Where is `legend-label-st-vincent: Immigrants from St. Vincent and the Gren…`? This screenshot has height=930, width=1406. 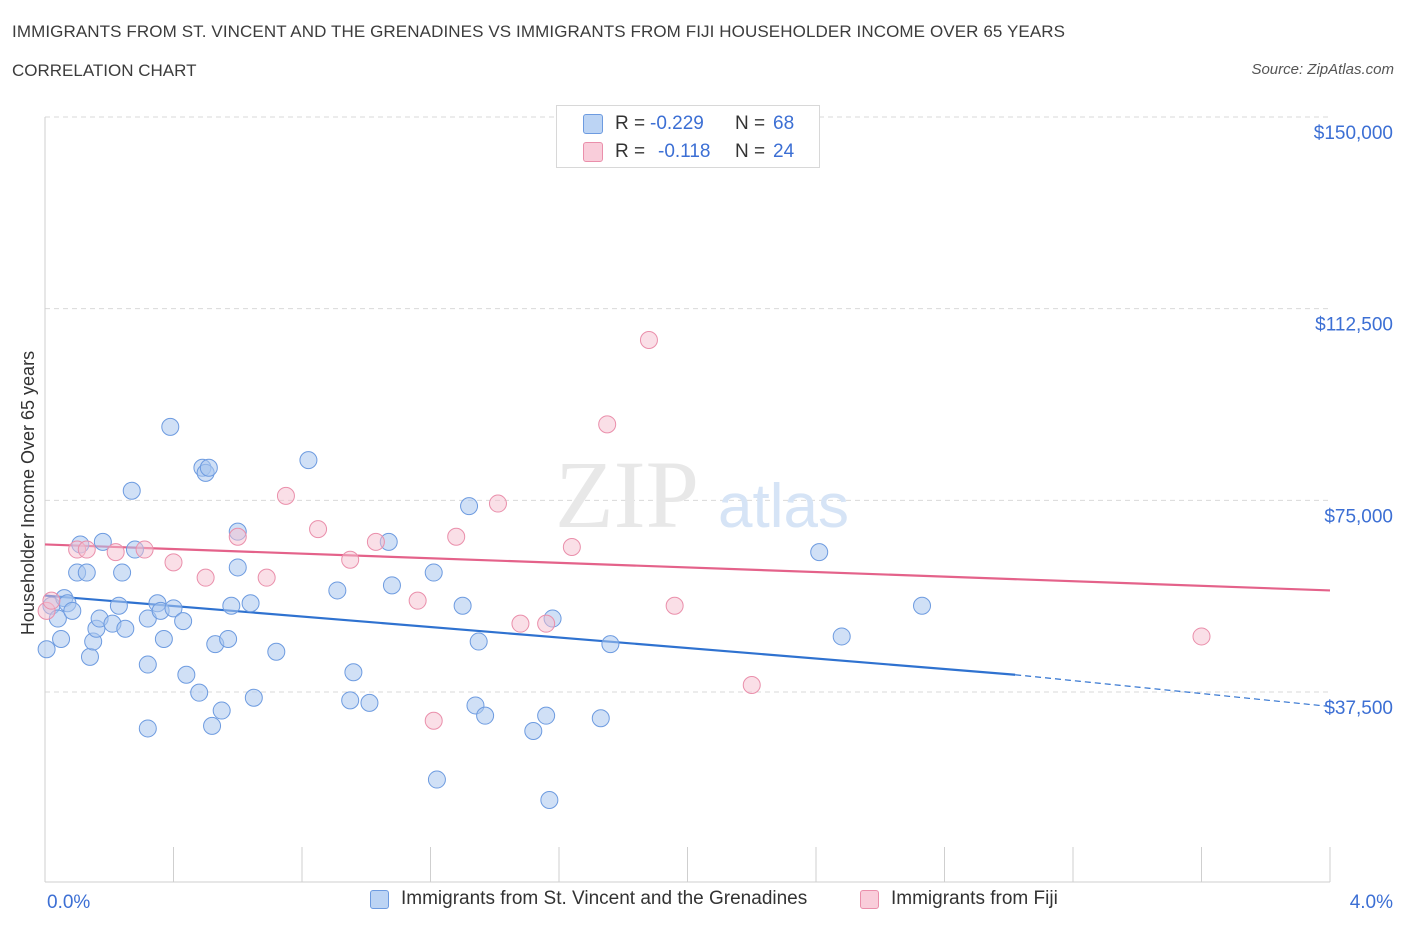 legend-label-st-vincent: Immigrants from St. Vincent and the Gren… is located at coordinates (604, 898).